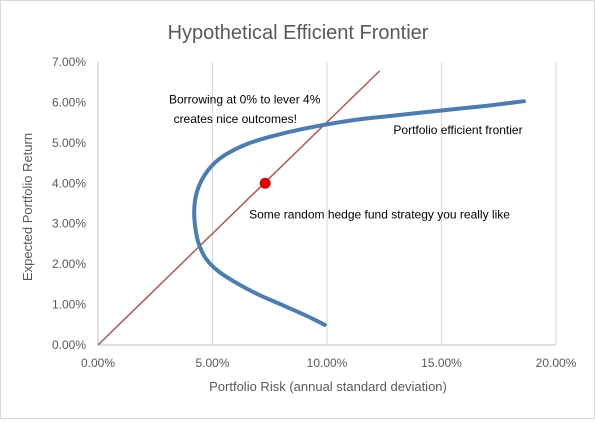  I want to click on y-tick-label: 4.00%, so click(69, 183).